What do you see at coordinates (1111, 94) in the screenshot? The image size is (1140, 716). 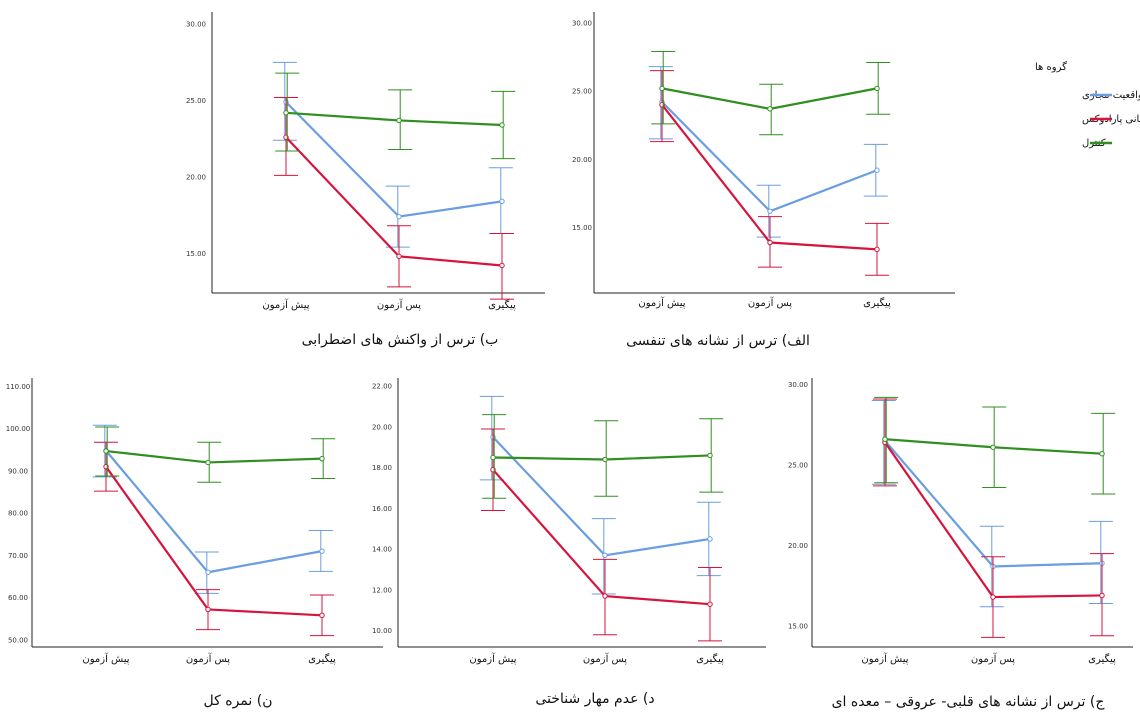 I see `legend-item: فن آوری واقعیت مجازی` at bounding box center [1111, 94].